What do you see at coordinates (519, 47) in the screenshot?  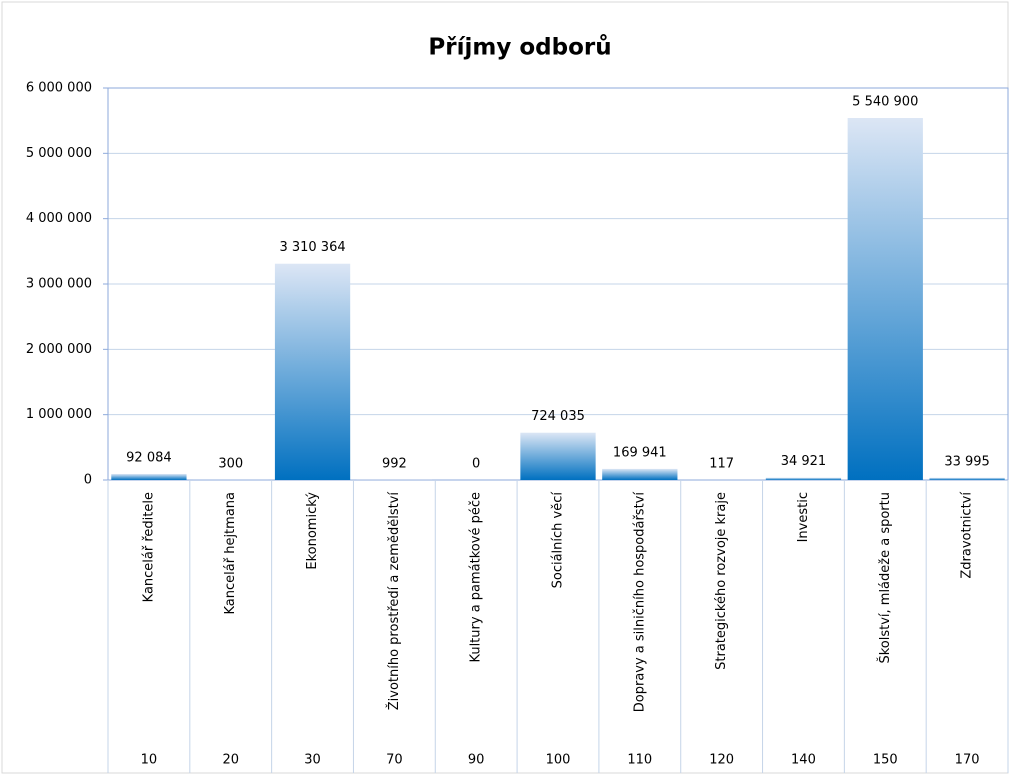 I see `chart-title: Příjmy odborů` at bounding box center [519, 47].